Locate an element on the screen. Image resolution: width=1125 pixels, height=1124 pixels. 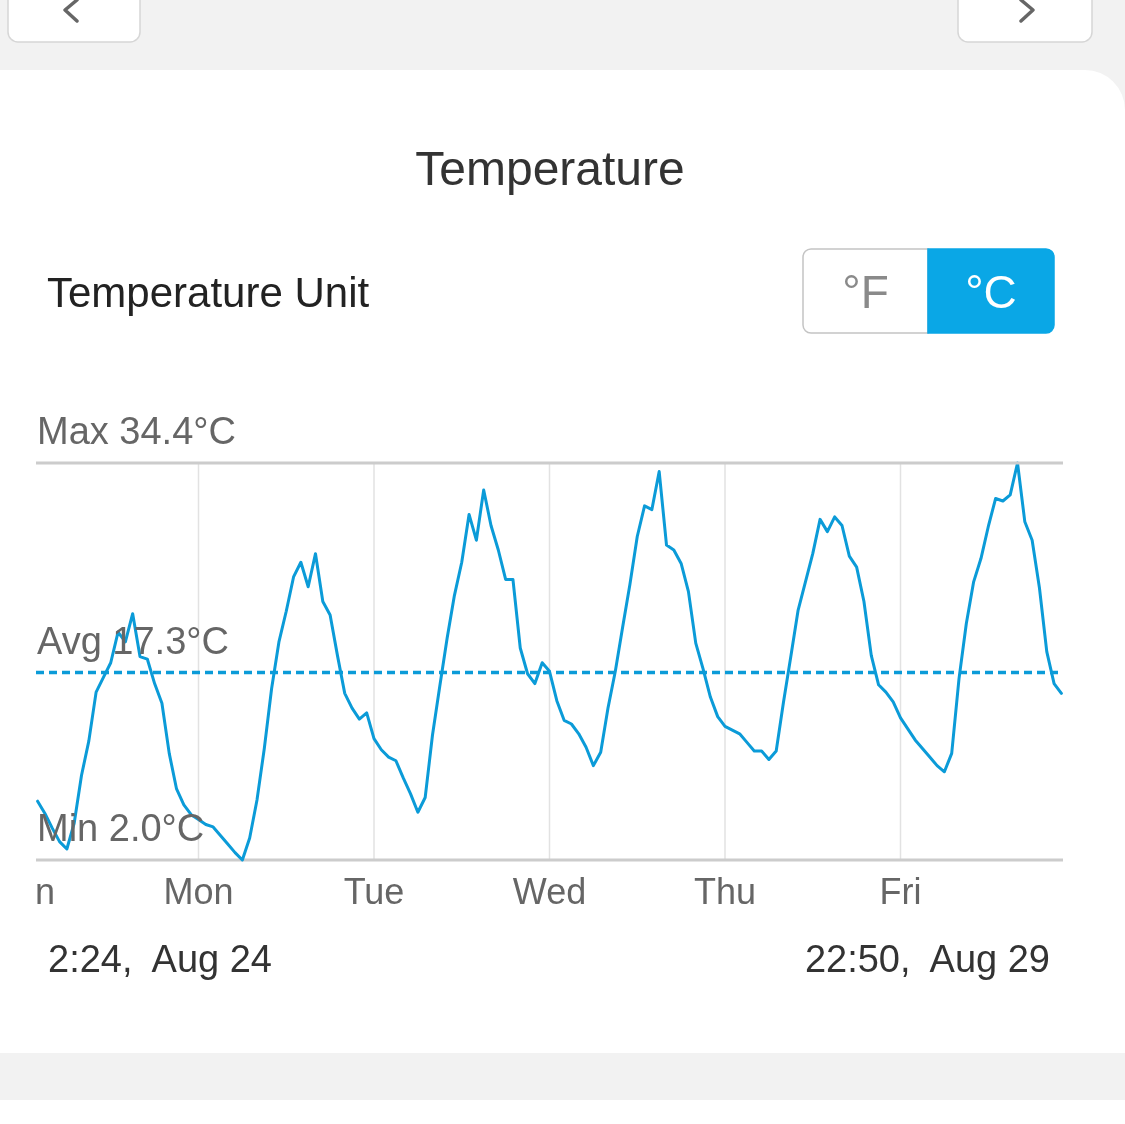
unit-button: °F is located at coordinates (865, 291).